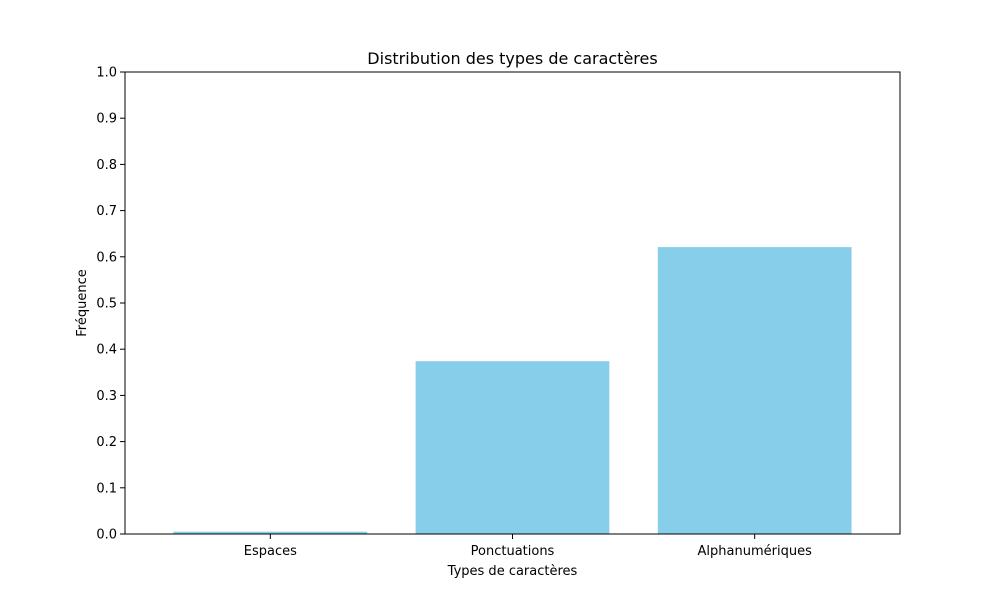  Describe the element at coordinates (513, 551) in the screenshot. I see `x-tick-label: Ponctuations` at that location.